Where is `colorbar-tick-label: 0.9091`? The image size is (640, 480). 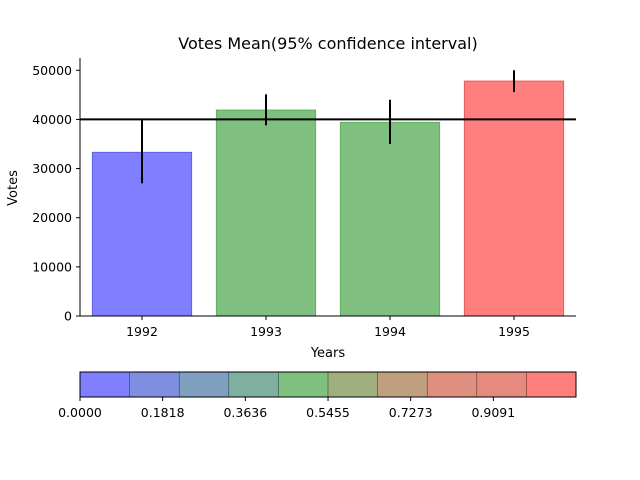 colorbar-tick-label: 0.9091 is located at coordinates (493, 412).